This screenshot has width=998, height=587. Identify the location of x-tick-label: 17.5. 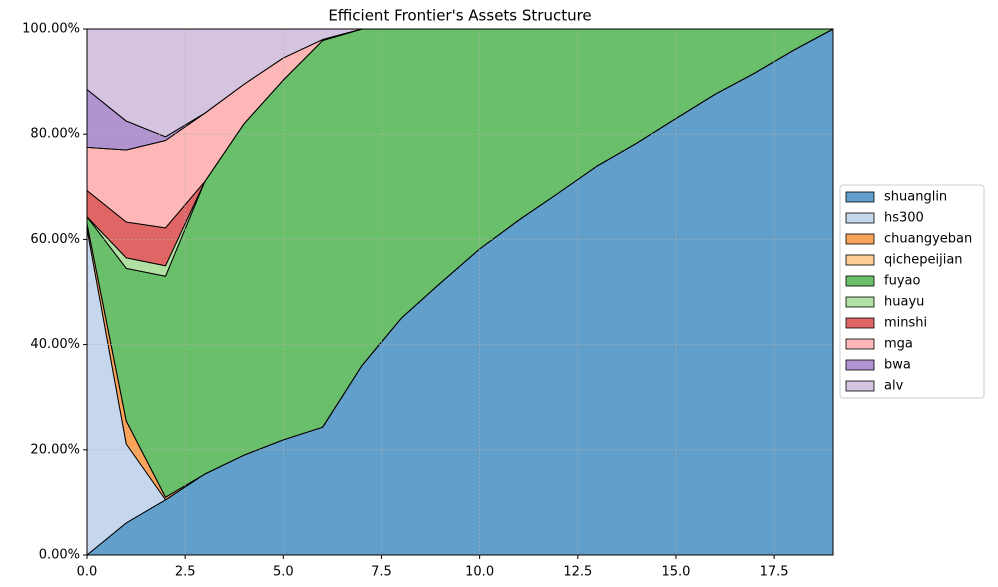
(774, 572).